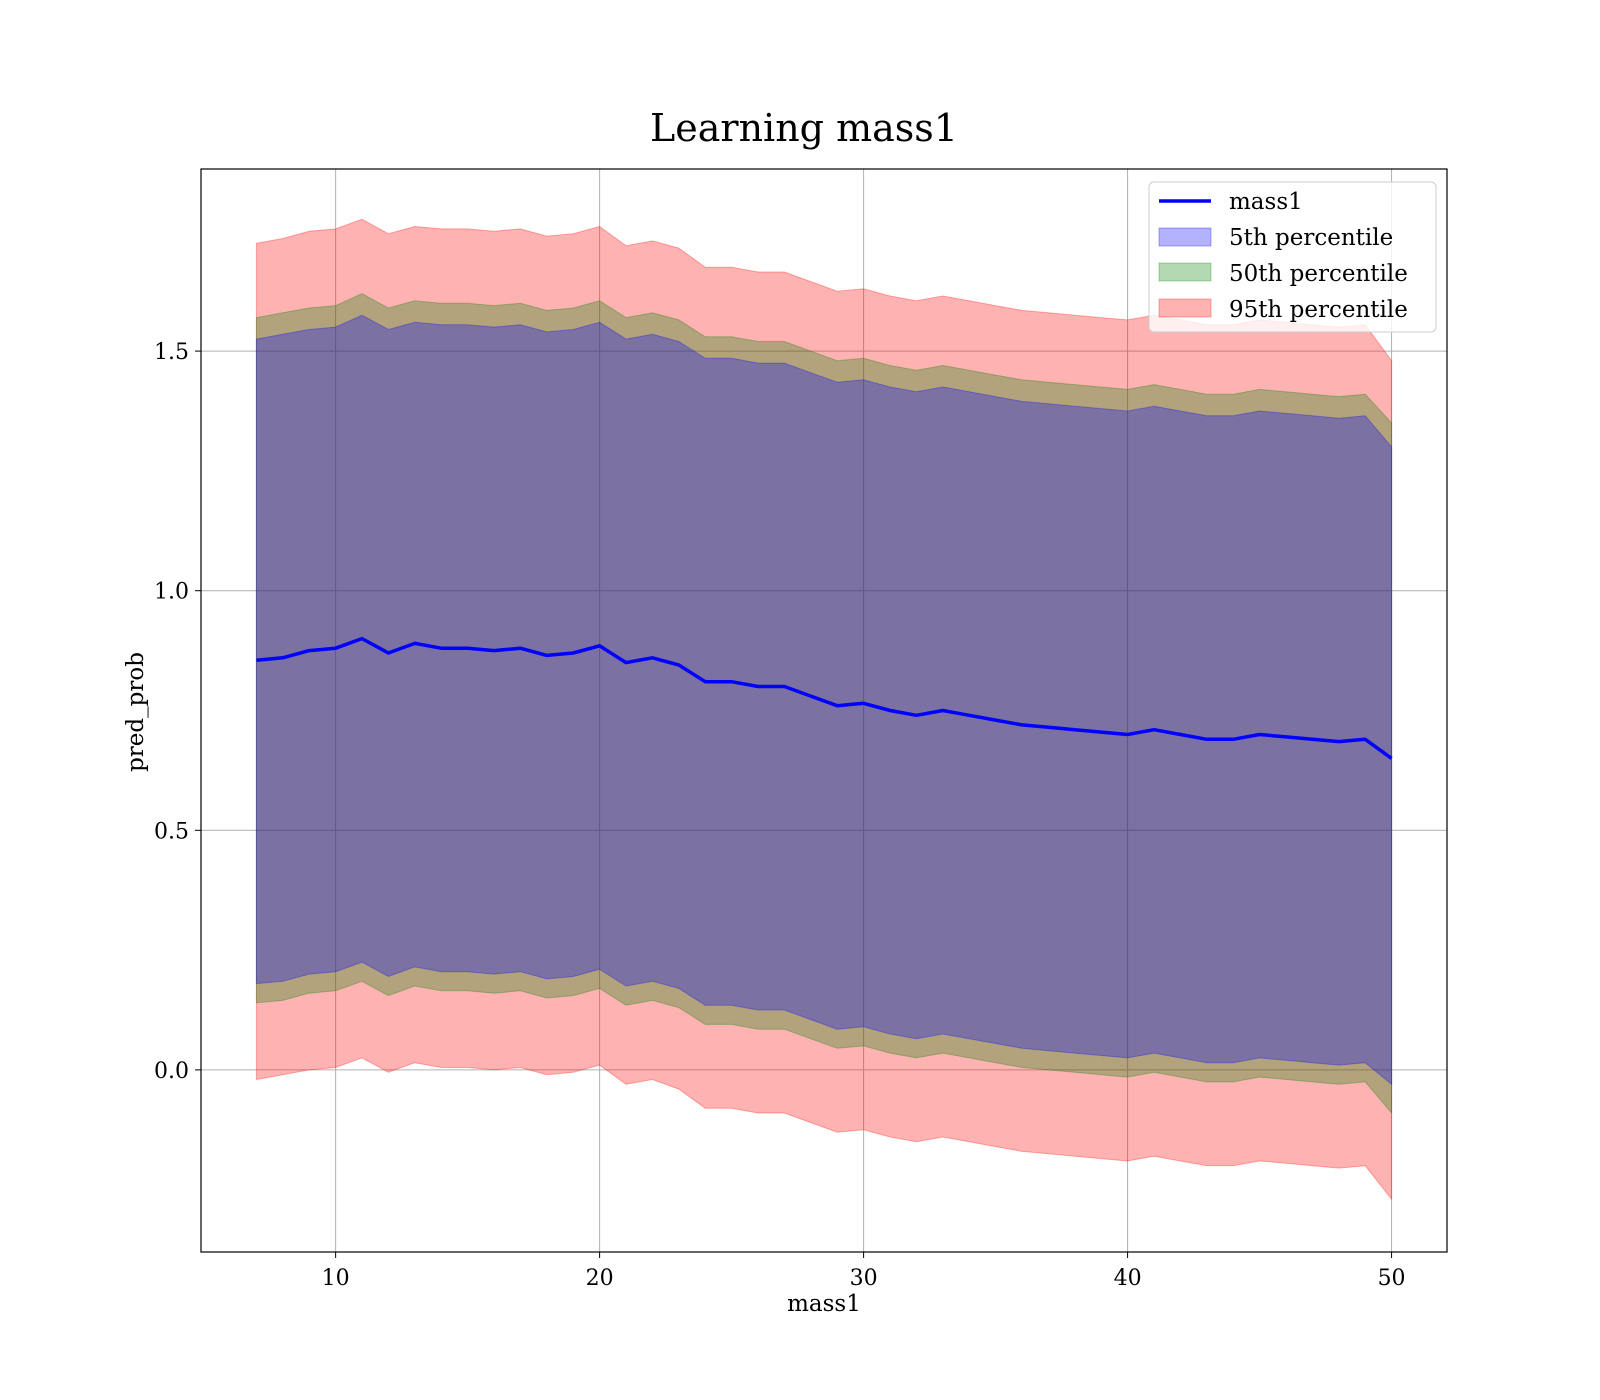  Describe the element at coordinates (1311, 238) in the screenshot. I see `legend-label-5th-percentile: 5th percentile` at that location.